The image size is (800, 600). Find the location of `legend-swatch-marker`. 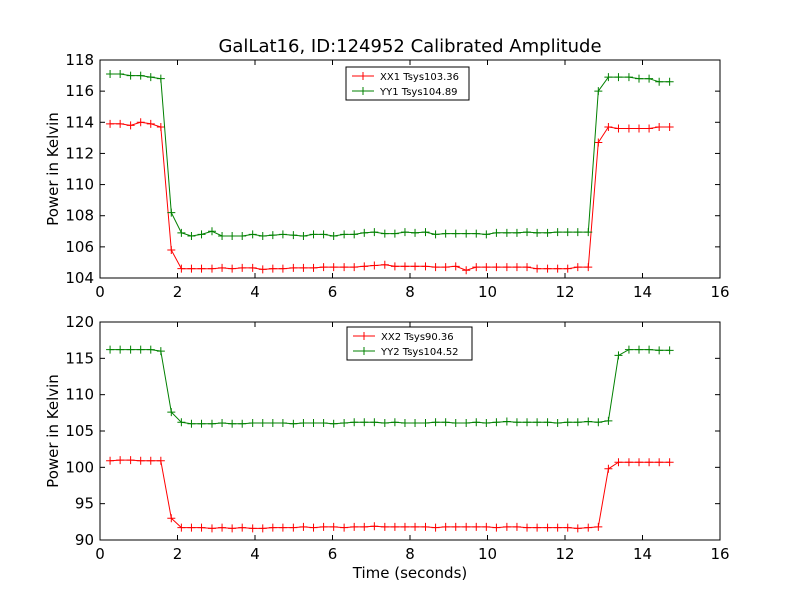

legend-swatch-marker is located at coordinates (364, 351).